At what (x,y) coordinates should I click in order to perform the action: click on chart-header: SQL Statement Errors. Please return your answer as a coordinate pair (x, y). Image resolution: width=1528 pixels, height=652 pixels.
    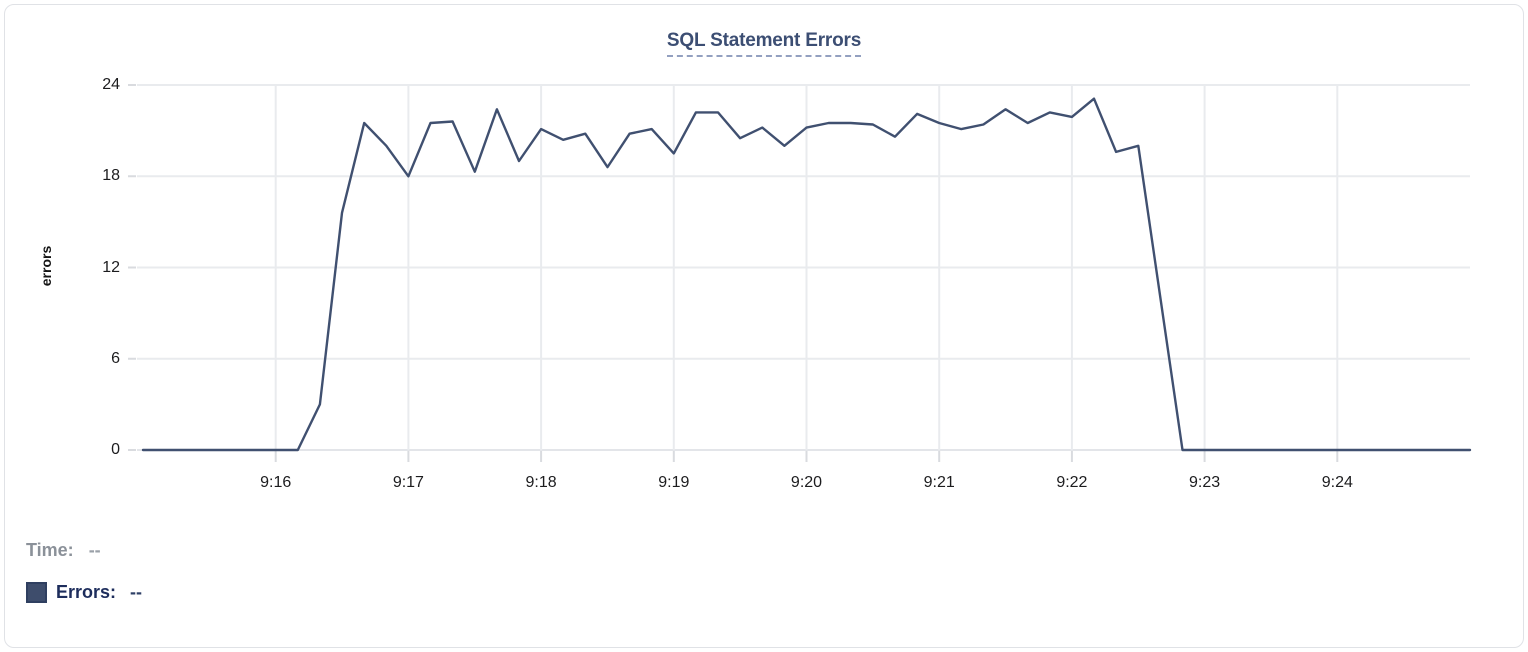
    Looking at the image, I should click on (764, 43).